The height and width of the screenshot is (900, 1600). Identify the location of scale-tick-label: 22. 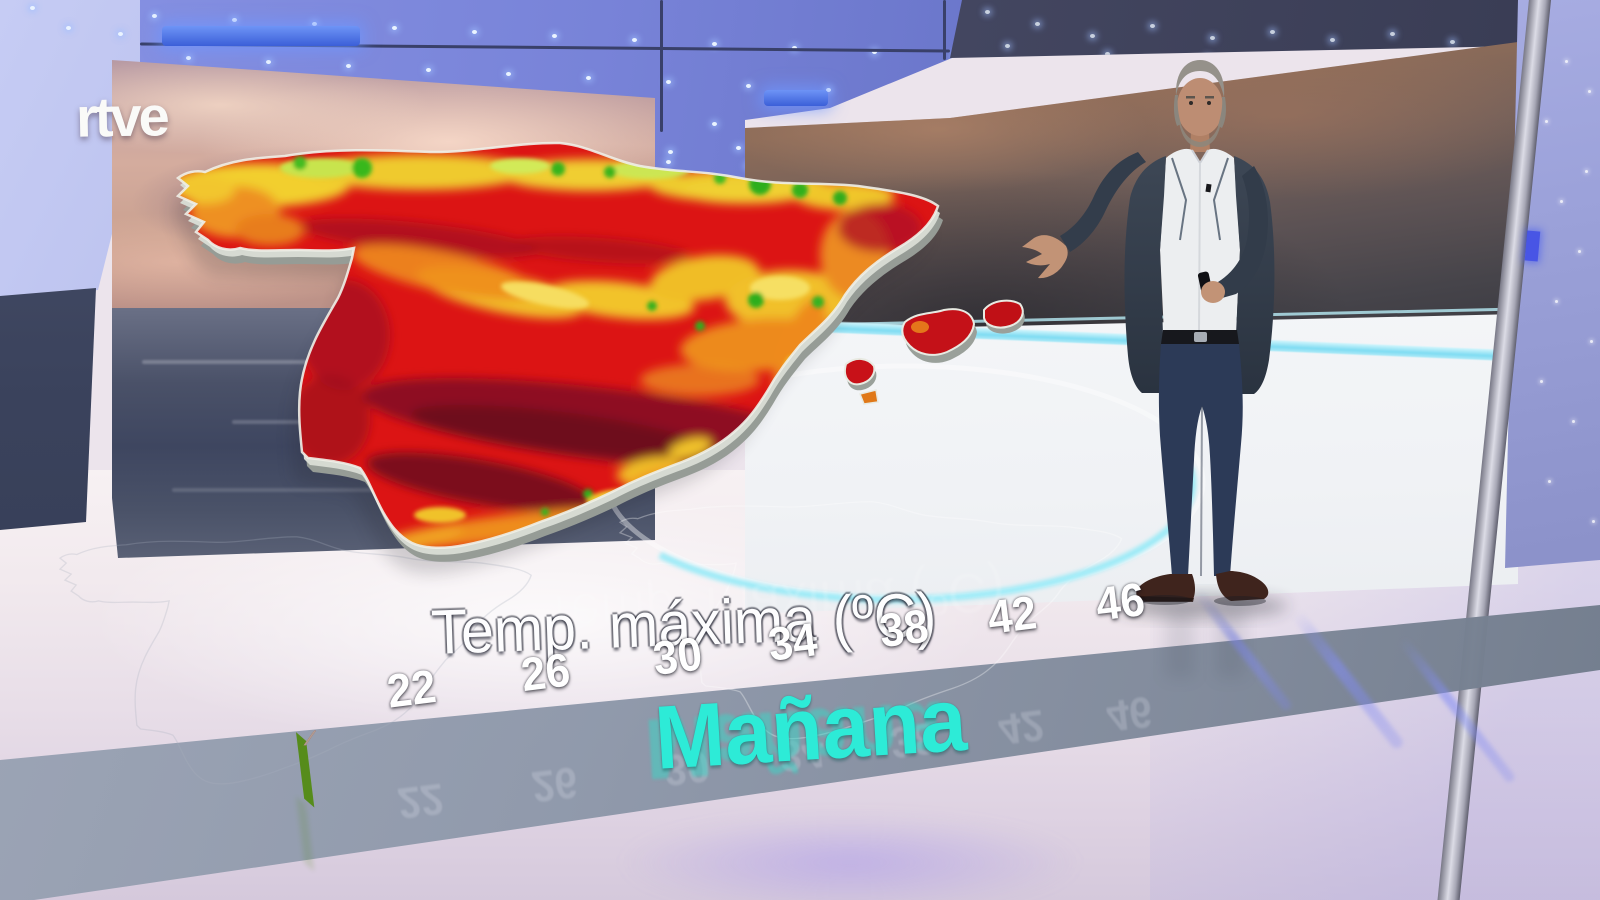
(411, 688).